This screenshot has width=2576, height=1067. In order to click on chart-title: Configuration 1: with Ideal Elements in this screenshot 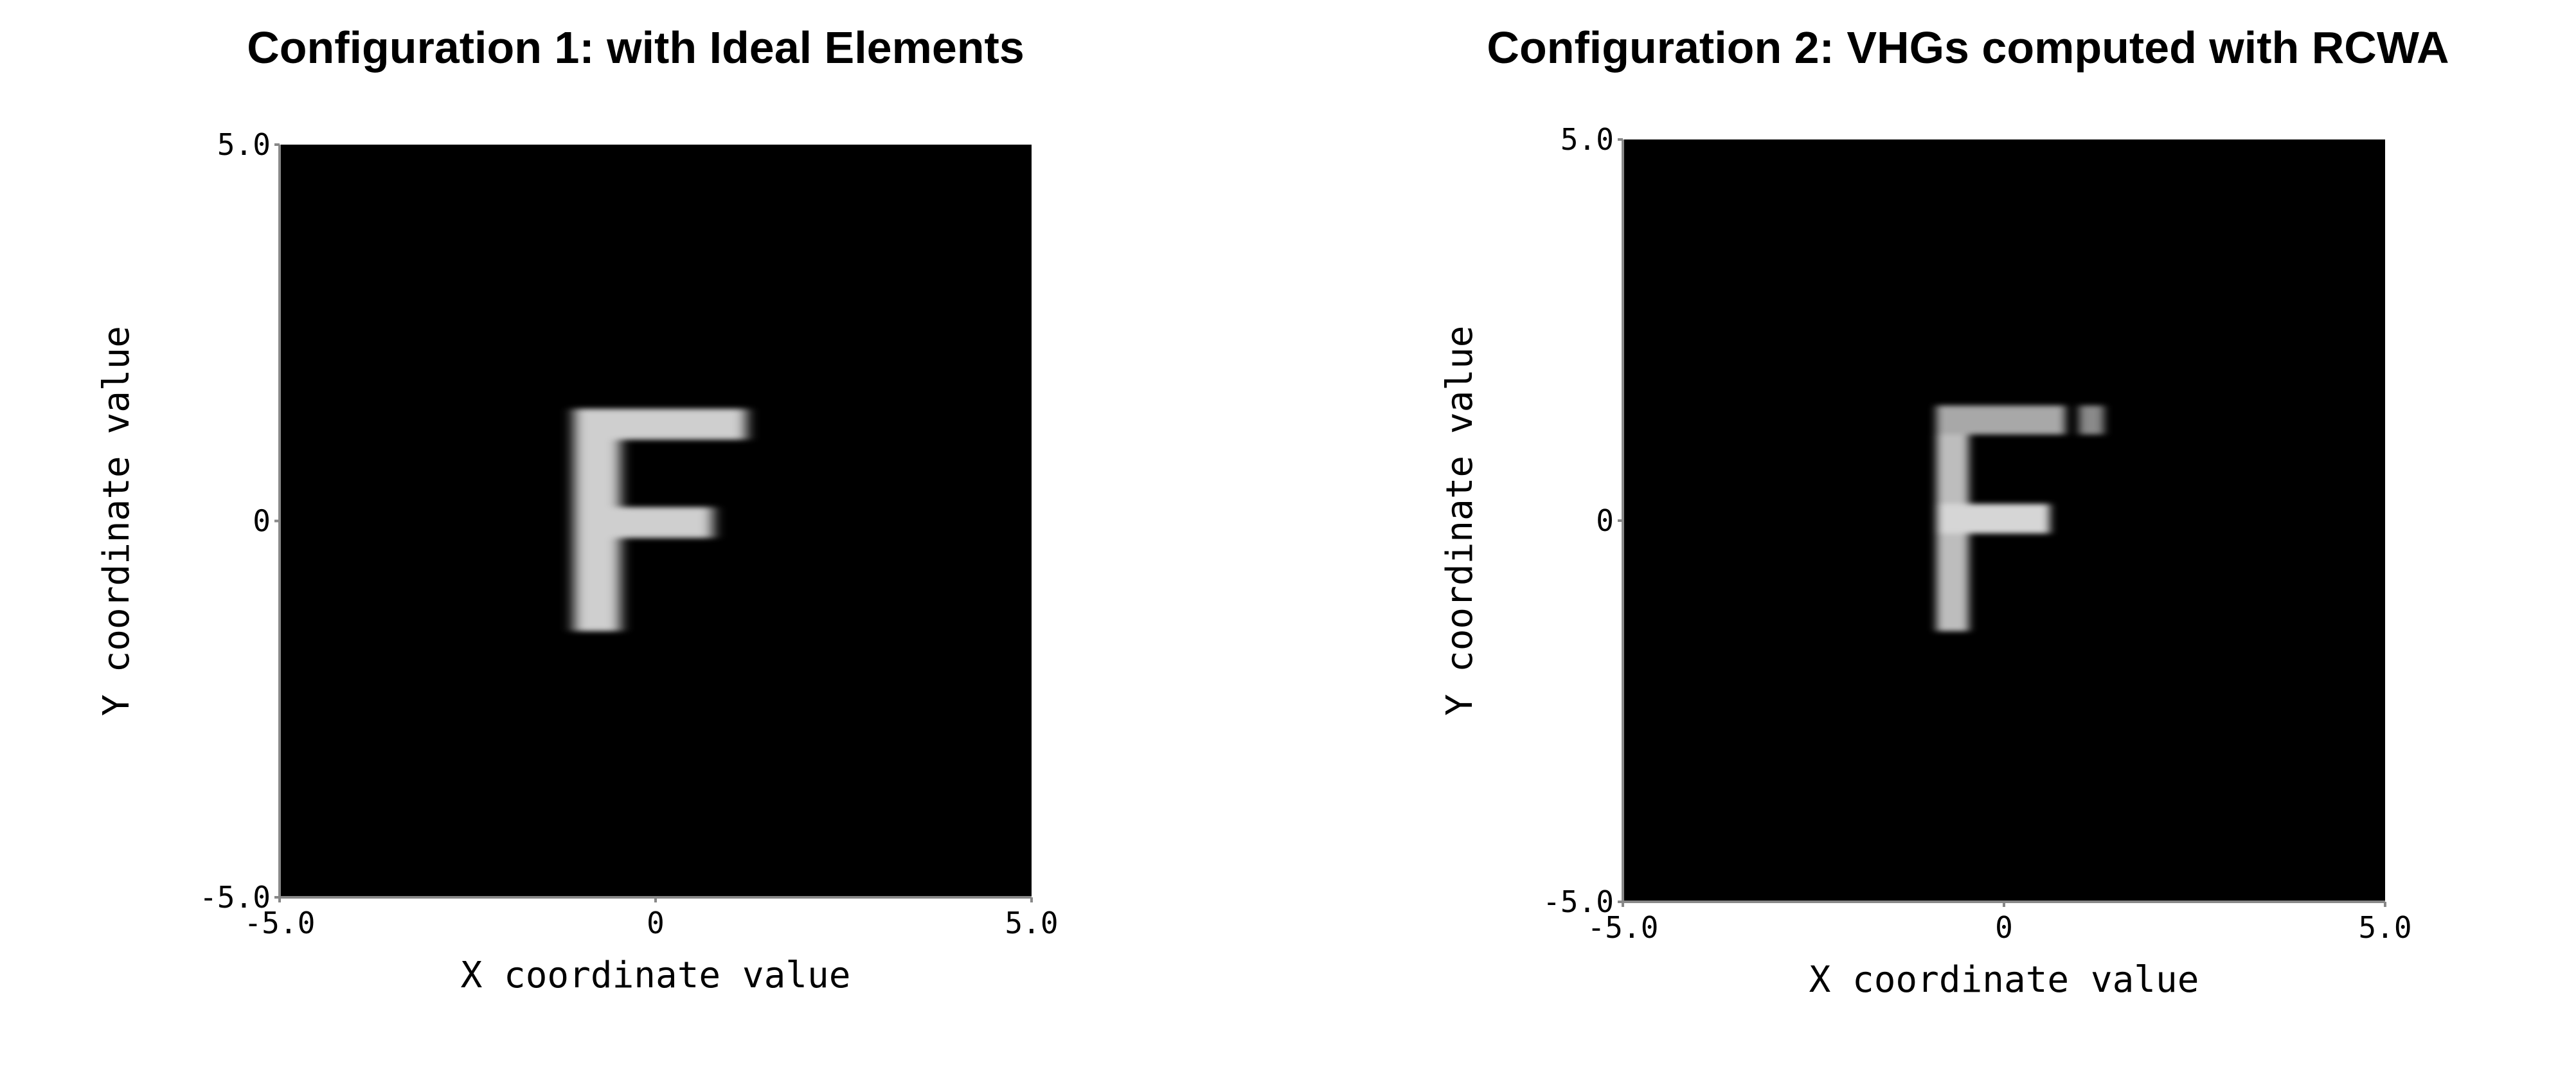, I will do `click(635, 47)`.